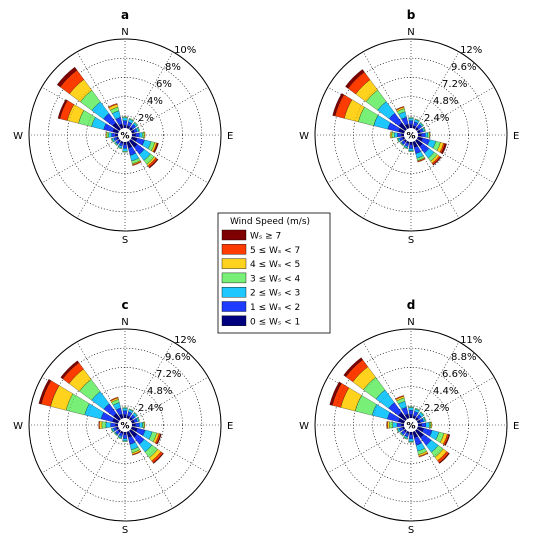  I want to click on legend-label-bin5: 5 ≤ Wₛ < 7, so click(275, 251).